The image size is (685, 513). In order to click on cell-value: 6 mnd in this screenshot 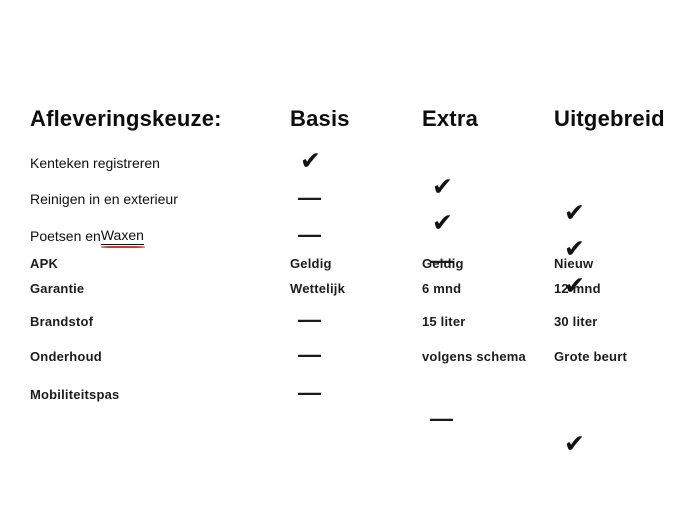, I will do `click(442, 288)`.